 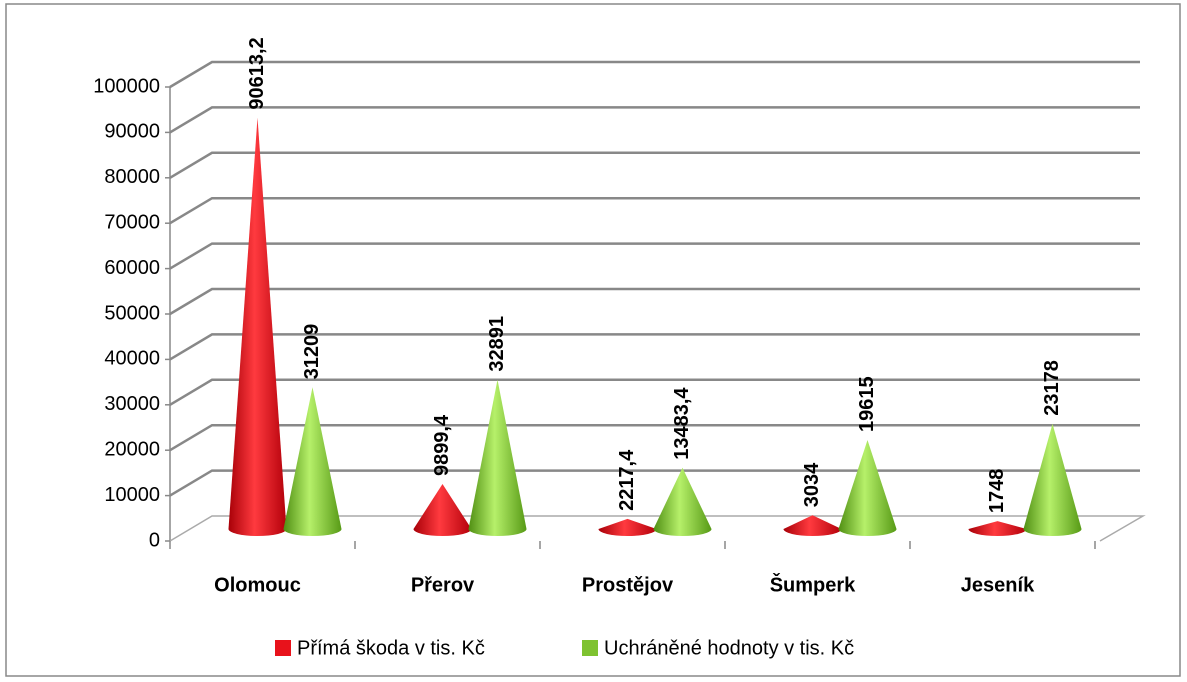 What do you see at coordinates (812, 484) in the screenshot?
I see `value-label: 3034` at bounding box center [812, 484].